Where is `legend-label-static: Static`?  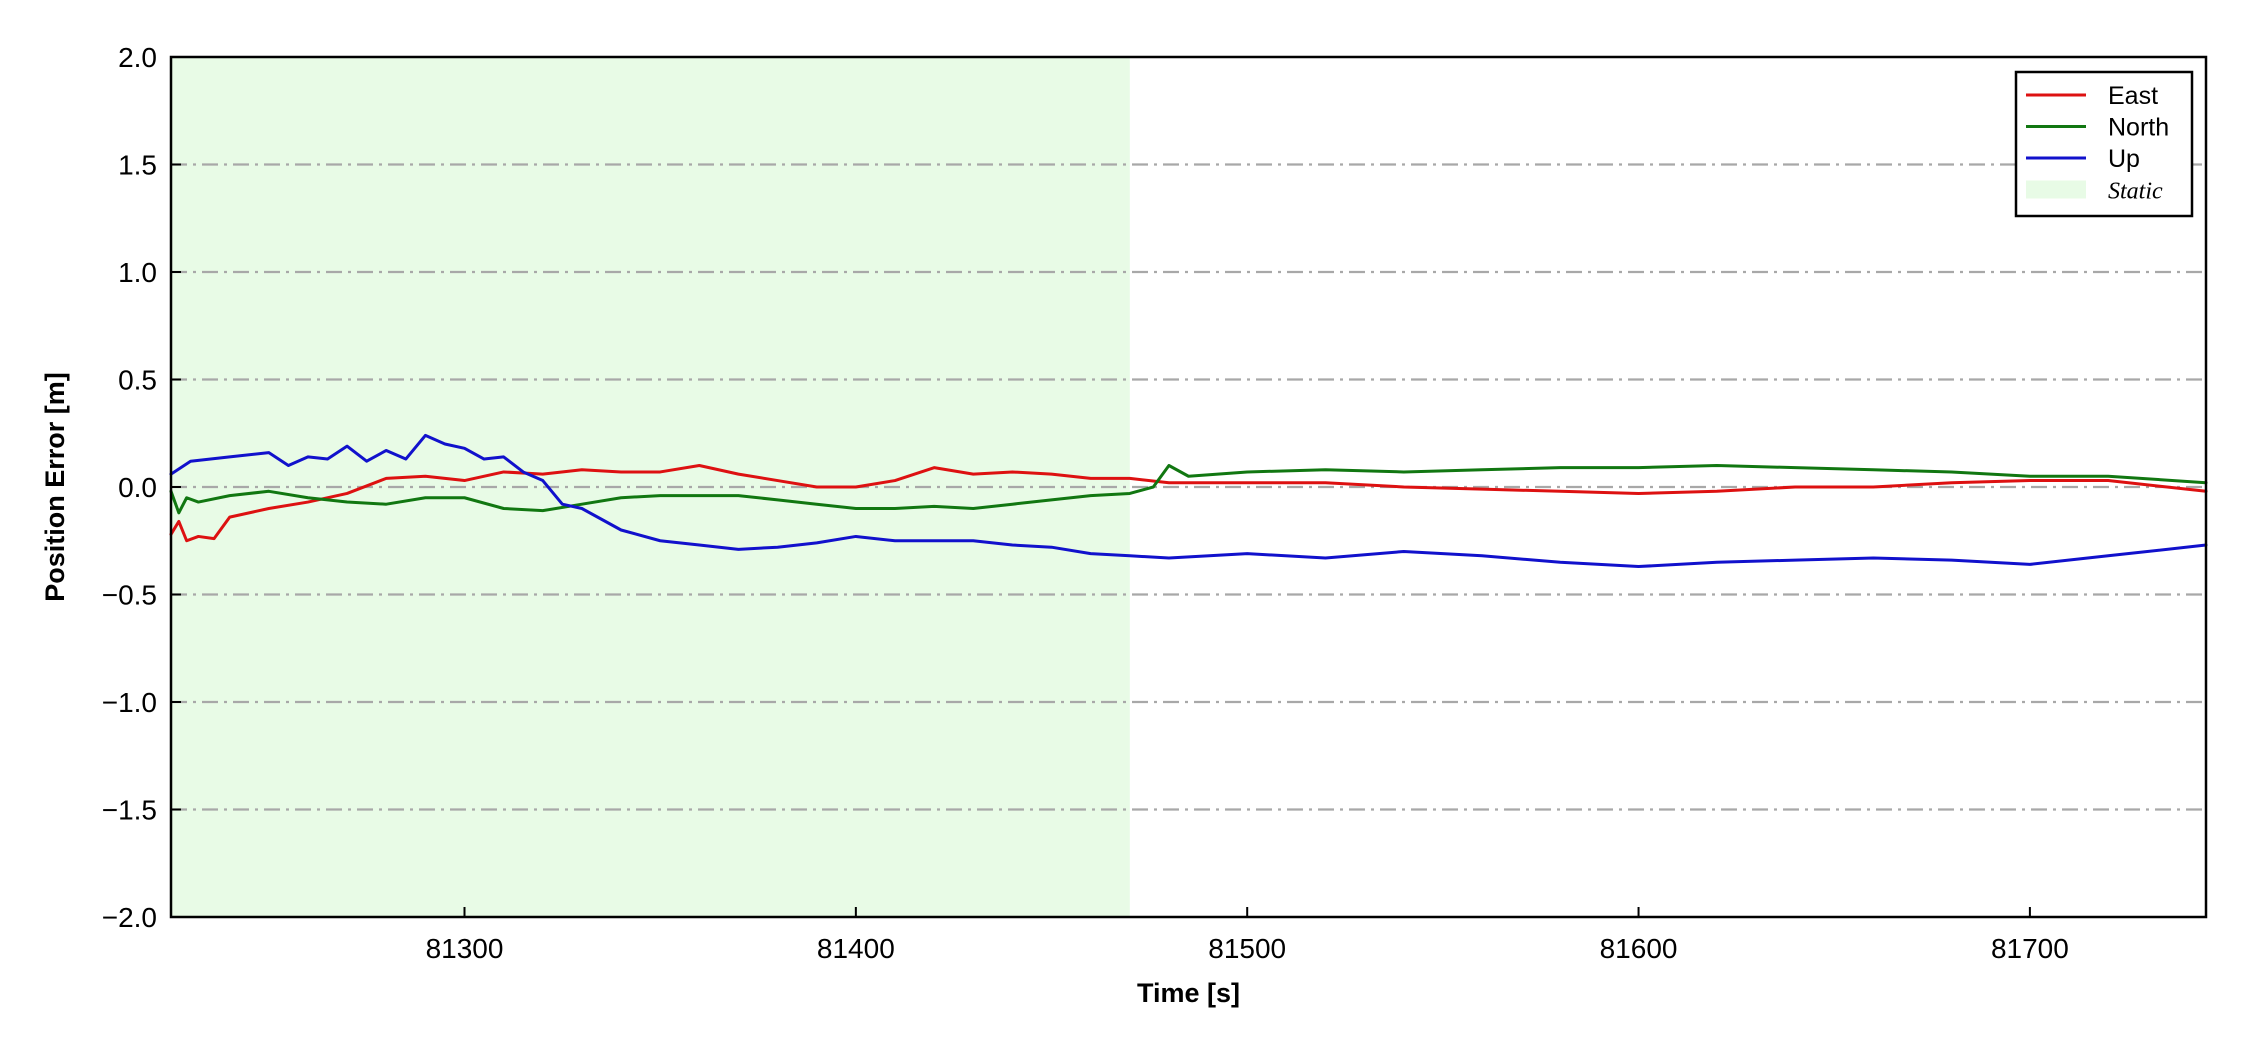 legend-label-static: Static is located at coordinates (2135, 192).